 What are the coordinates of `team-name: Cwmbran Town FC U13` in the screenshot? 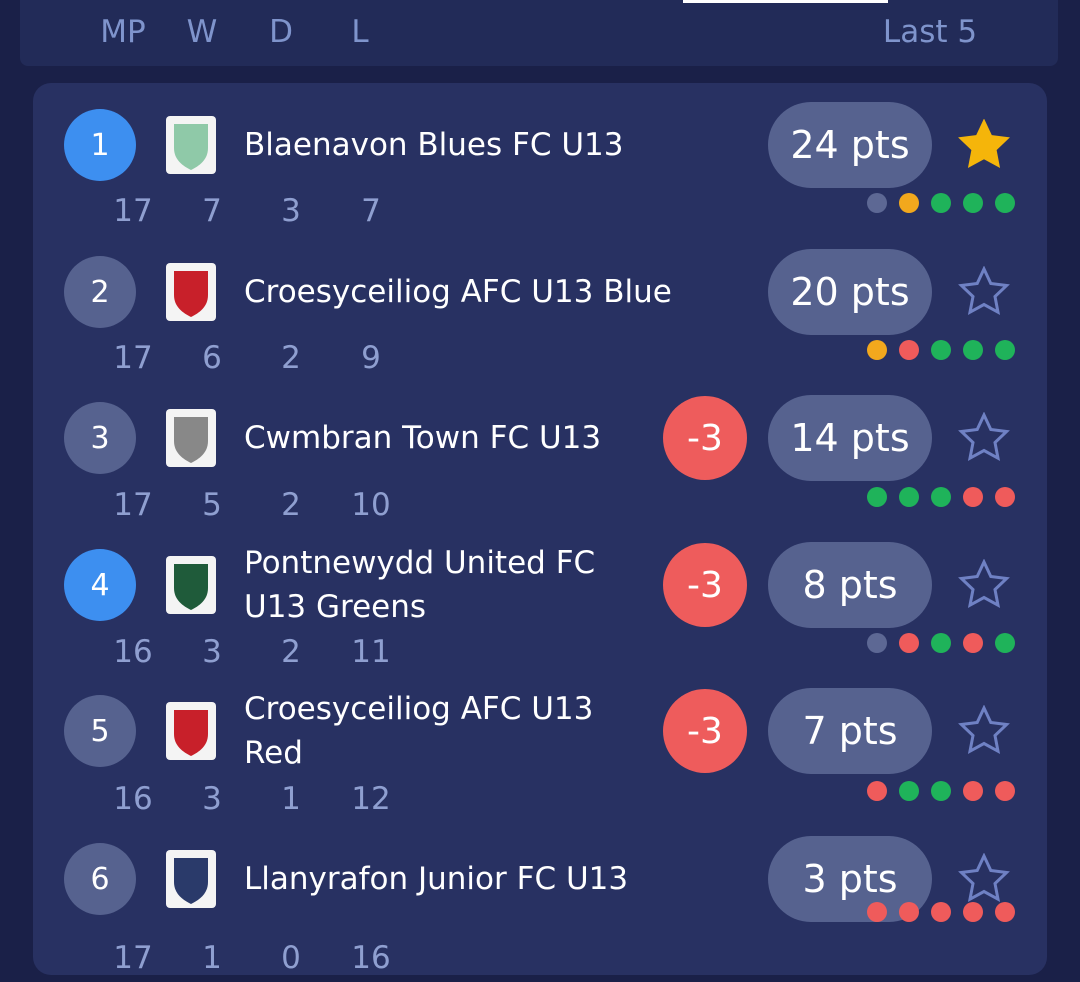 It's located at (423, 438).